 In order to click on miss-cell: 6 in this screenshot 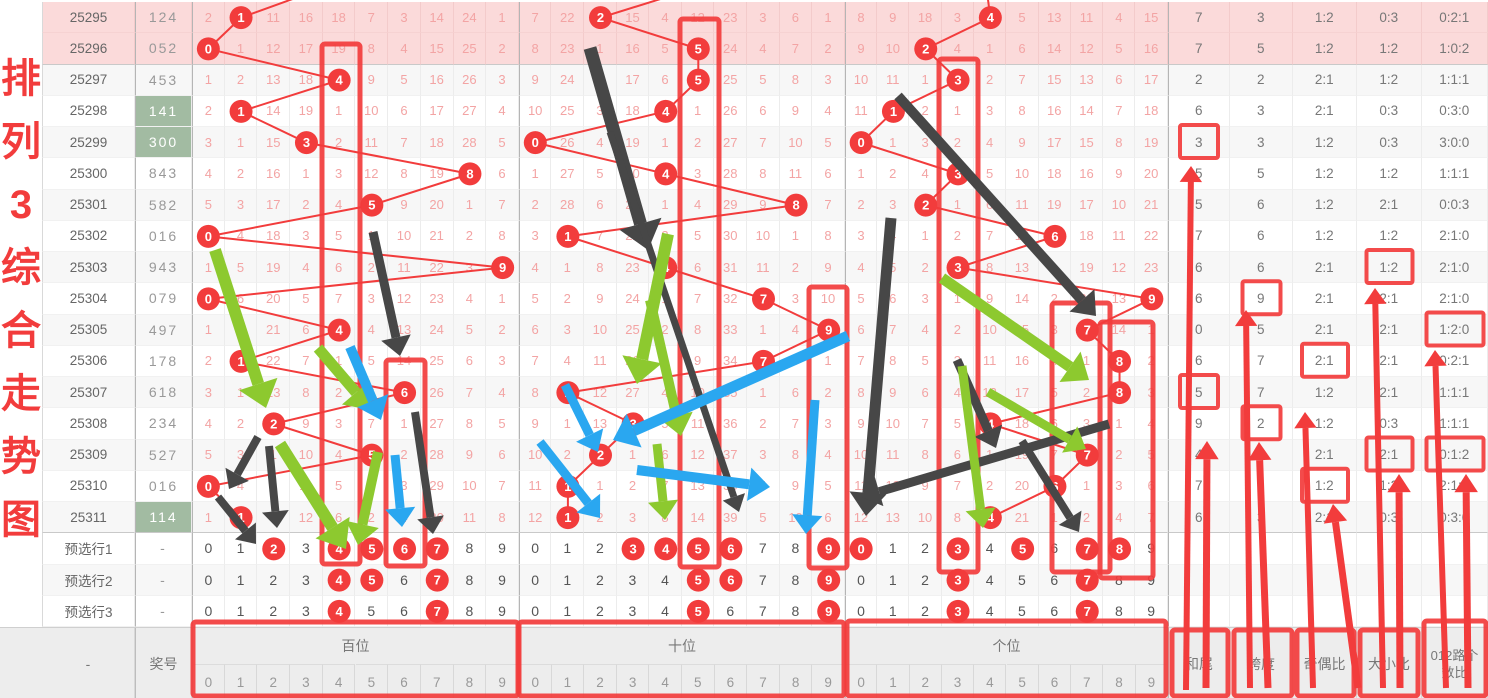, I will do `click(306, 330)`.